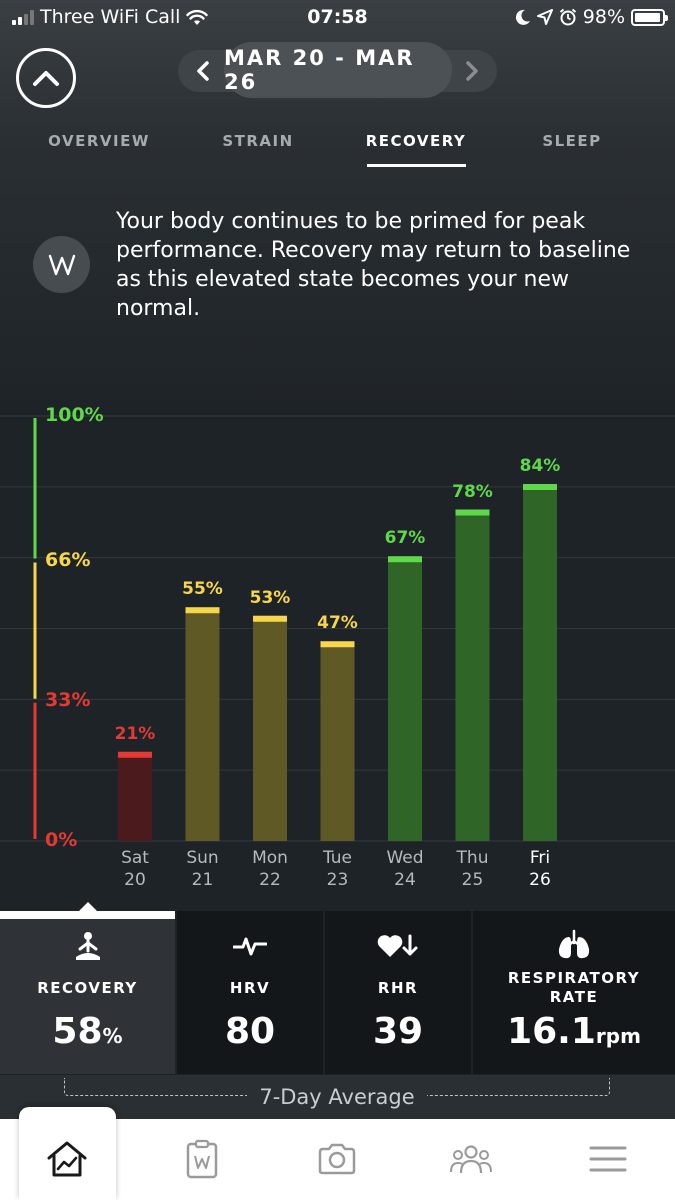  What do you see at coordinates (572, 141) in the screenshot?
I see `tab-sleep: SLEEP` at bounding box center [572, 141].